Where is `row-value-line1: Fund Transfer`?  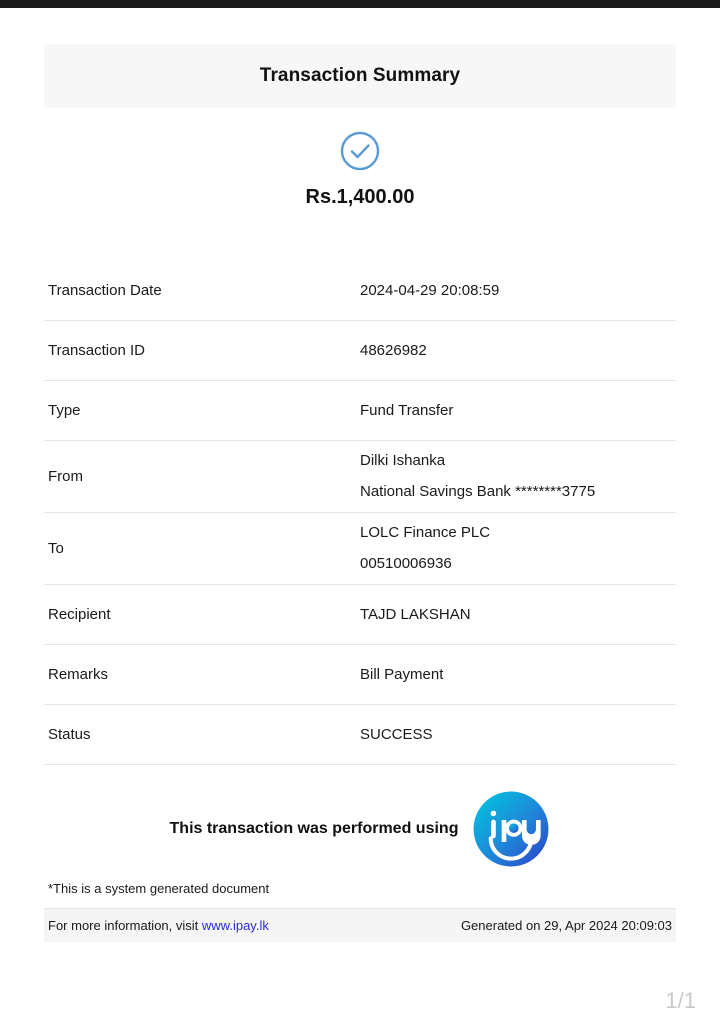
row-value-line1: Fund Transfer is located at coordinates (407, 410).